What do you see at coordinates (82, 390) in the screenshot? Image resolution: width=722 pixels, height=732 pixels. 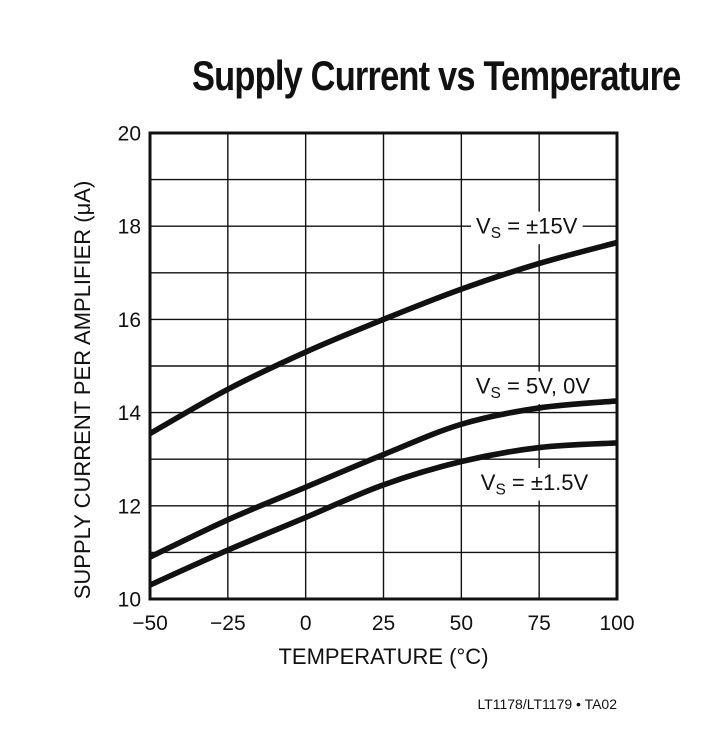 I see `y-axis-label: SUPPLY CURRENT PER AMPLIFIER (μA)` at bounding box center [82, 390].